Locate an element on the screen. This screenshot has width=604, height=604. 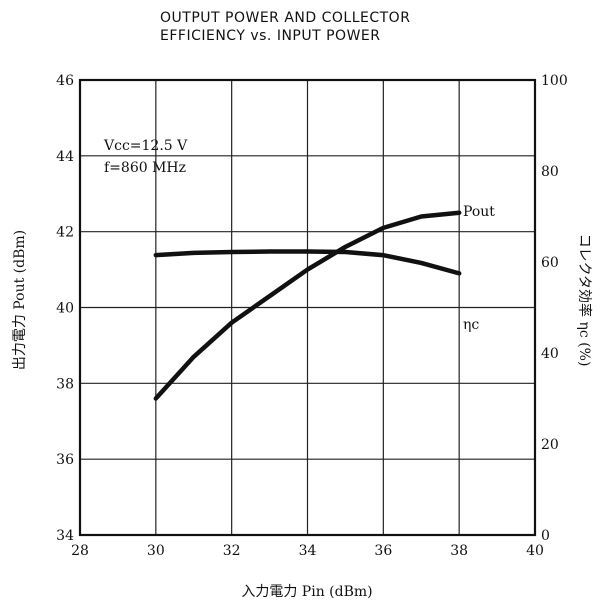
series-label-efficiency: ηc is located at coordinates (471, 325).